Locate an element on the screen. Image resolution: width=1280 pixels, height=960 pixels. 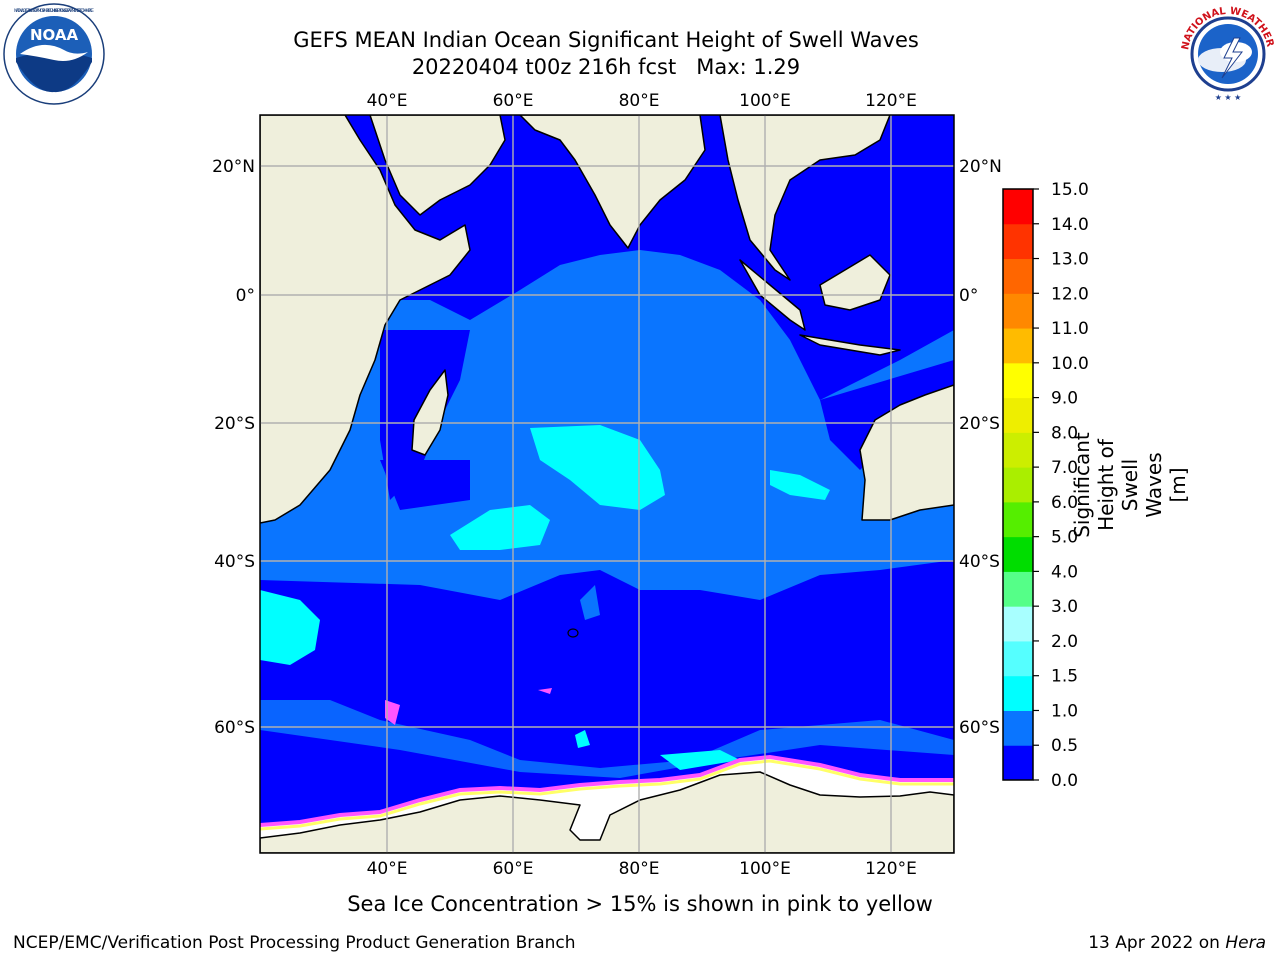
colorbar-tick-label: 7.0 is located at coordinates (1064, 468).